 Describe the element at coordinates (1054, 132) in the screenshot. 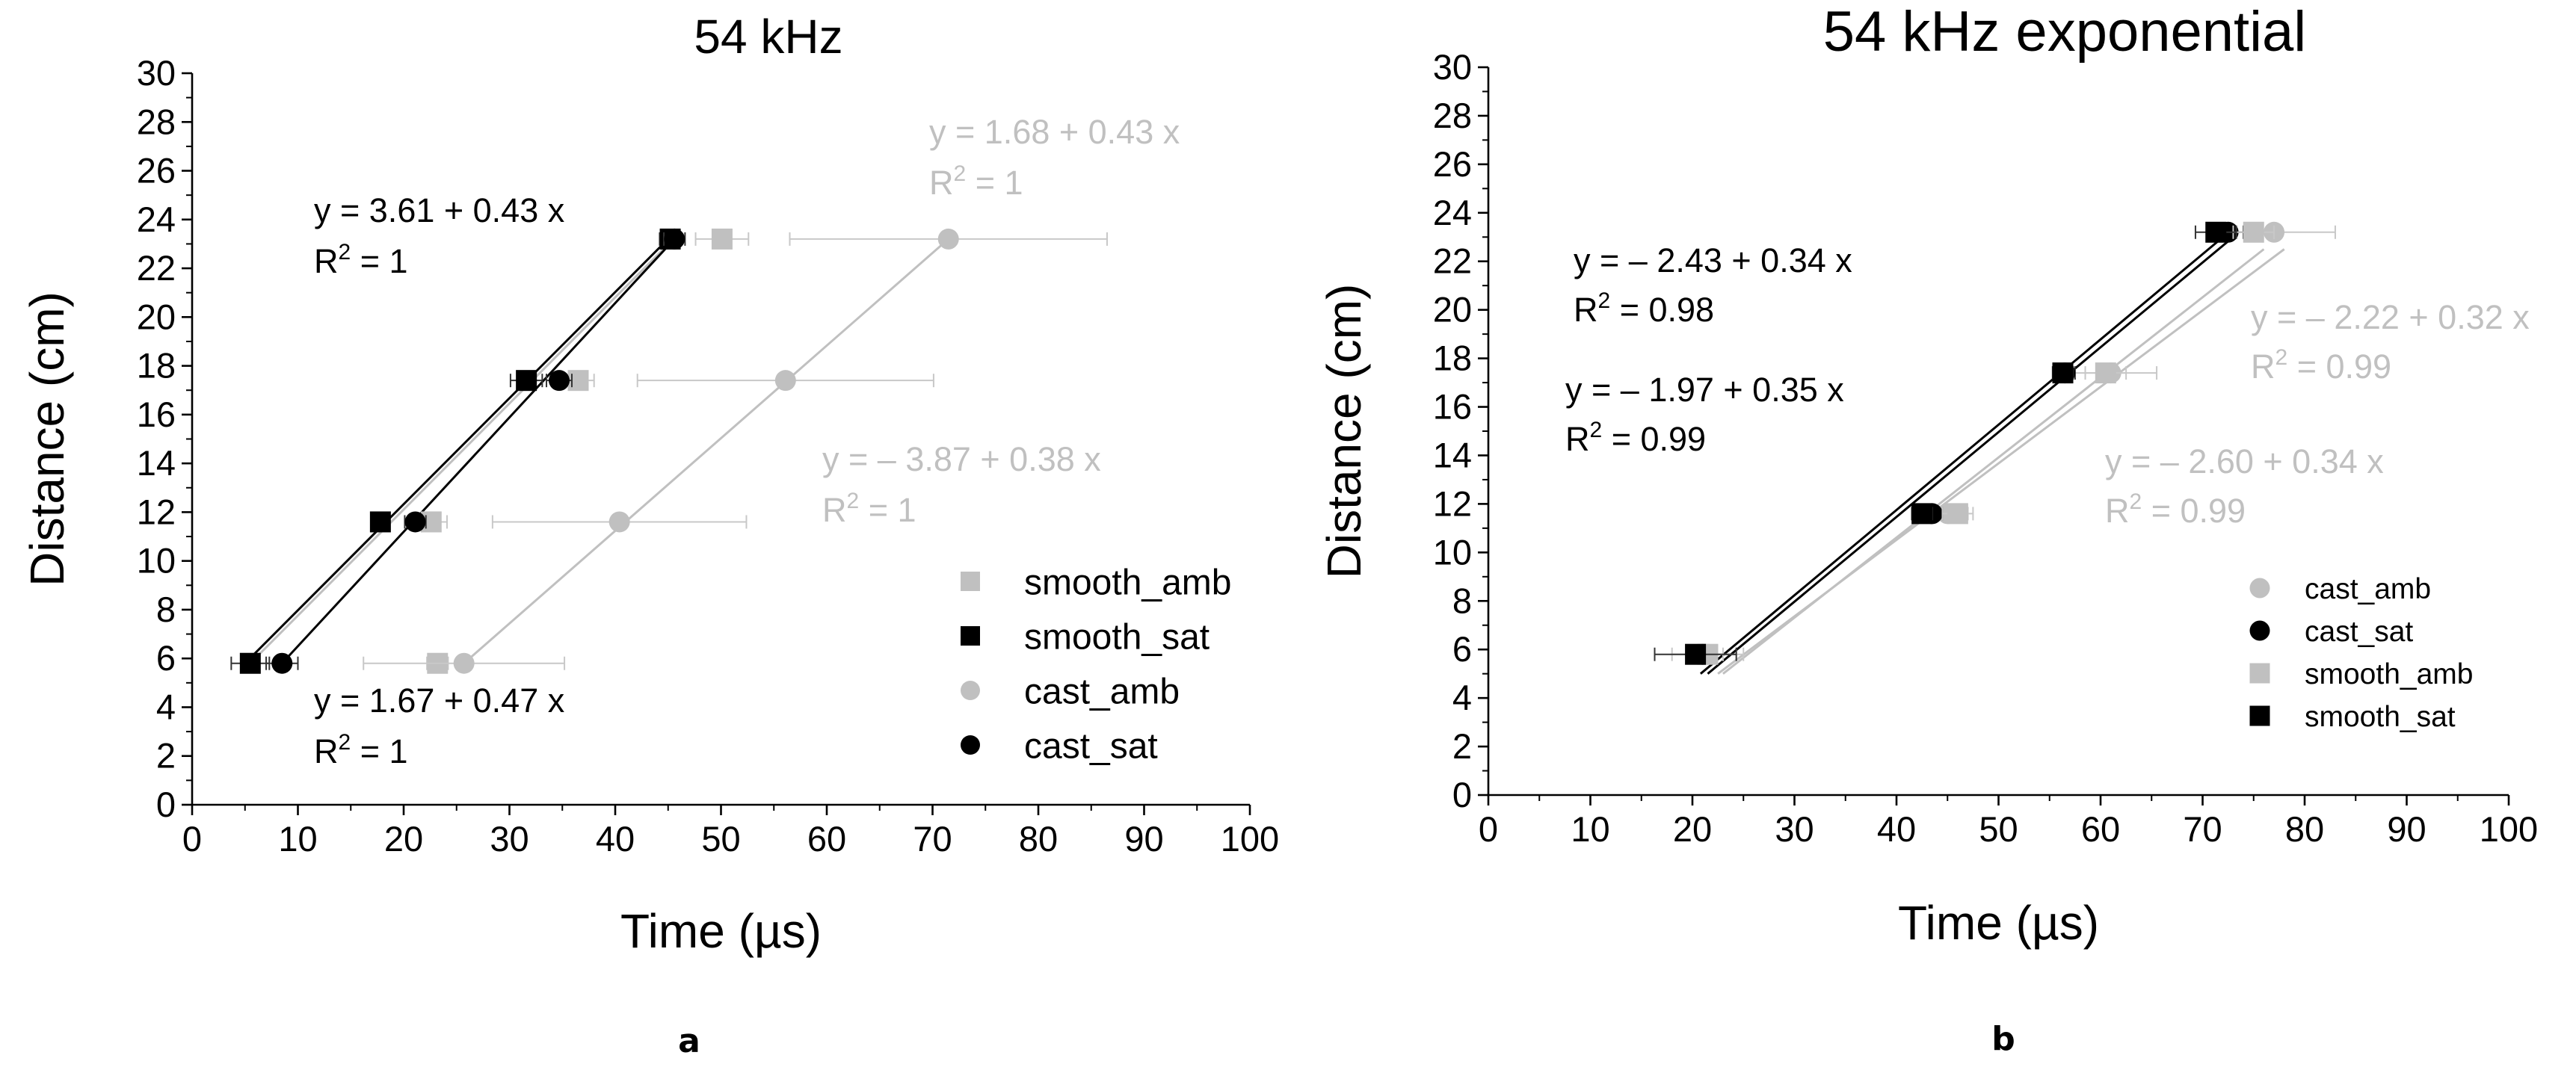

I see `fit-equation: y = 1.68 + 0.43 x` at that location.